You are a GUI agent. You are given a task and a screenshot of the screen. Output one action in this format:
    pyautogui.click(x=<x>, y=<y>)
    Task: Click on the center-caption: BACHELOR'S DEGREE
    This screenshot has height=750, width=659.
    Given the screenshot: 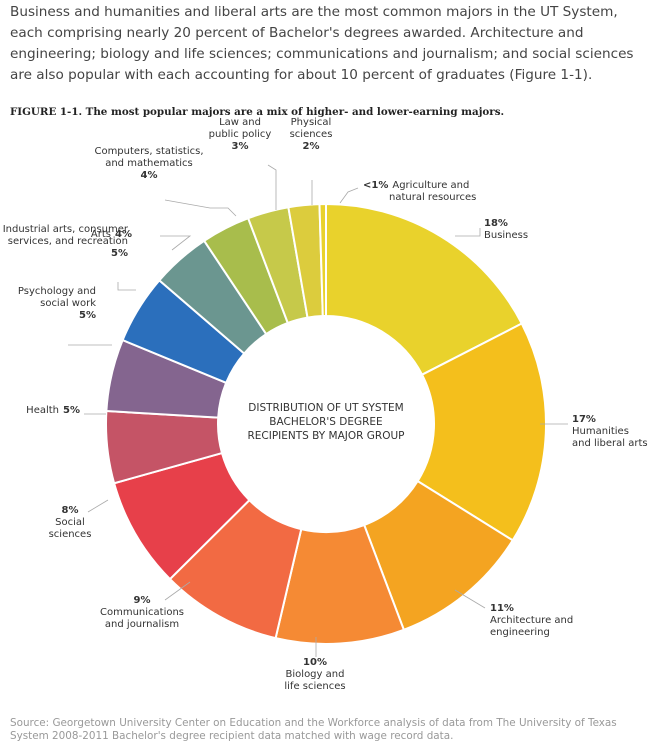 What is the action you would take?
    pyautogui.click(x=325, y=422)
    